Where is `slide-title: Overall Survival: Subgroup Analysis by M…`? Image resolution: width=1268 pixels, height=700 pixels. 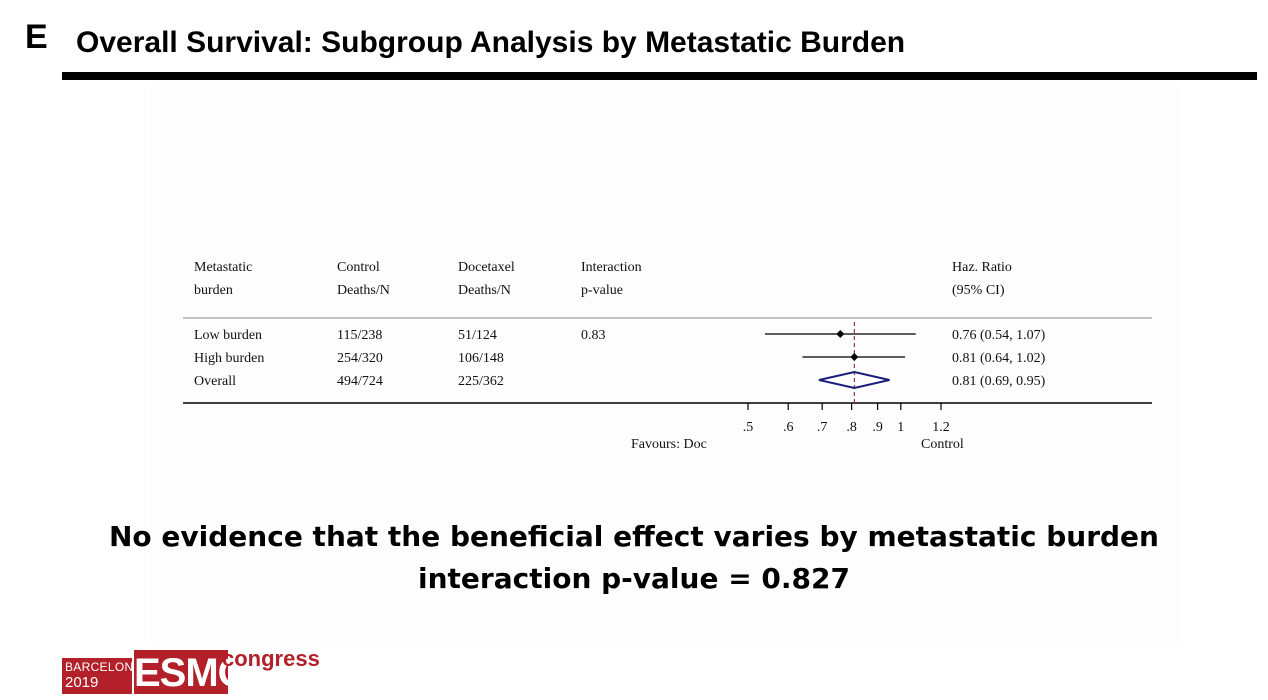
slide-title: Overall Survival: Subgroup Analysis by M… is located at coordinates (491, 42).